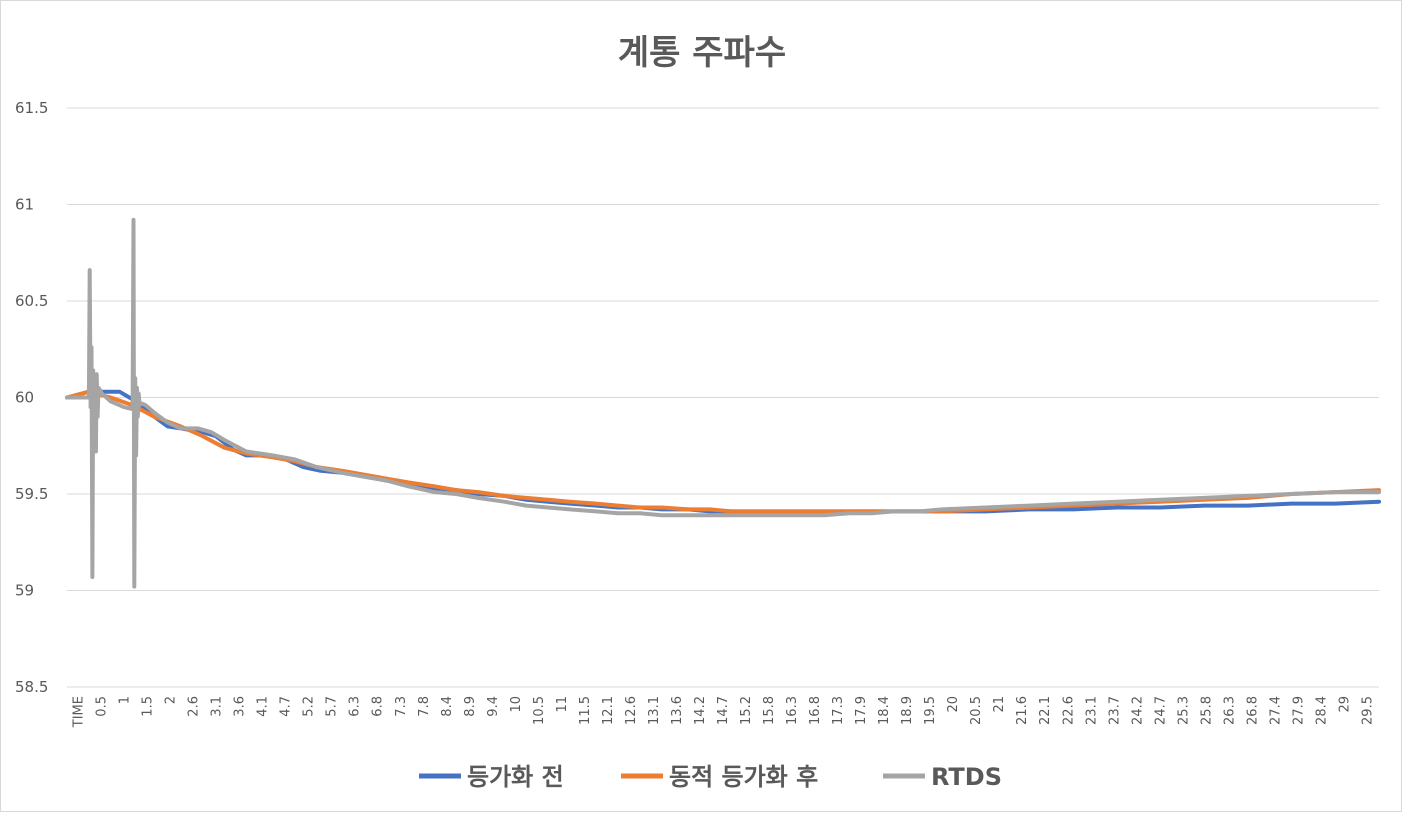  What do you see at coordinates (953, 704) in the screenshot?
I see `x-tick-label: 20` at bounding box center [953, 704].